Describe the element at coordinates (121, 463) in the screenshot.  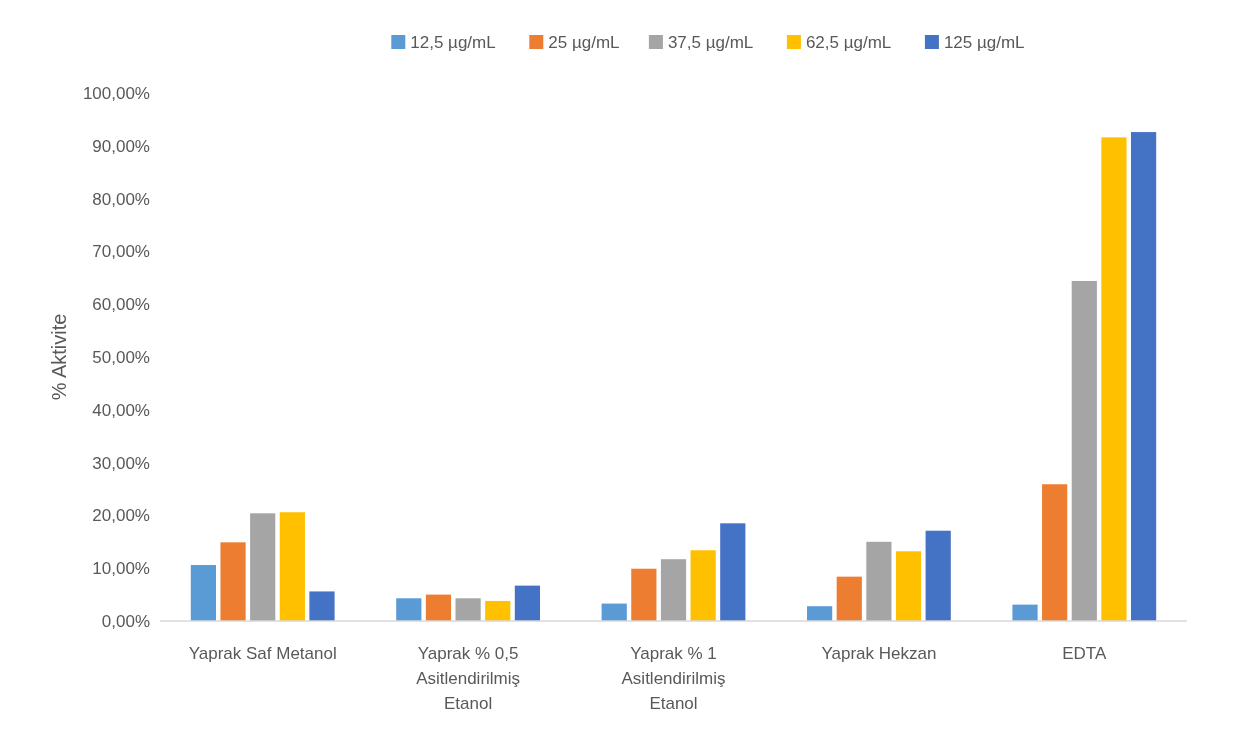
I see `y-tick-label: 30,00%` at that location.